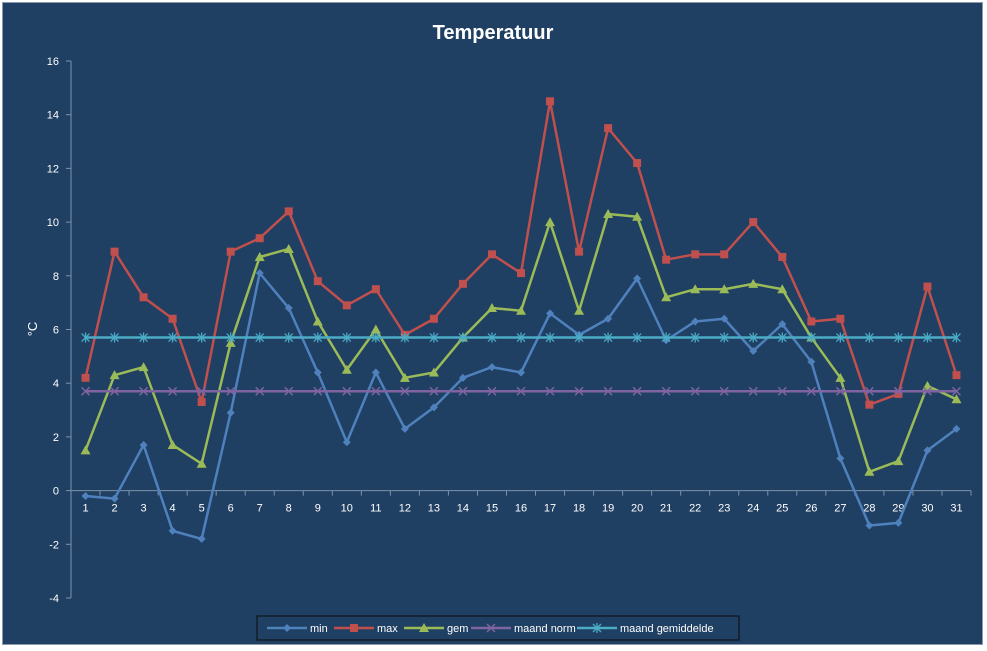 This screenshot has height=651, width=987. Describe the element at coordinates (695, 509) in the screenshot. I see `x-tick-label: 22` at that location.